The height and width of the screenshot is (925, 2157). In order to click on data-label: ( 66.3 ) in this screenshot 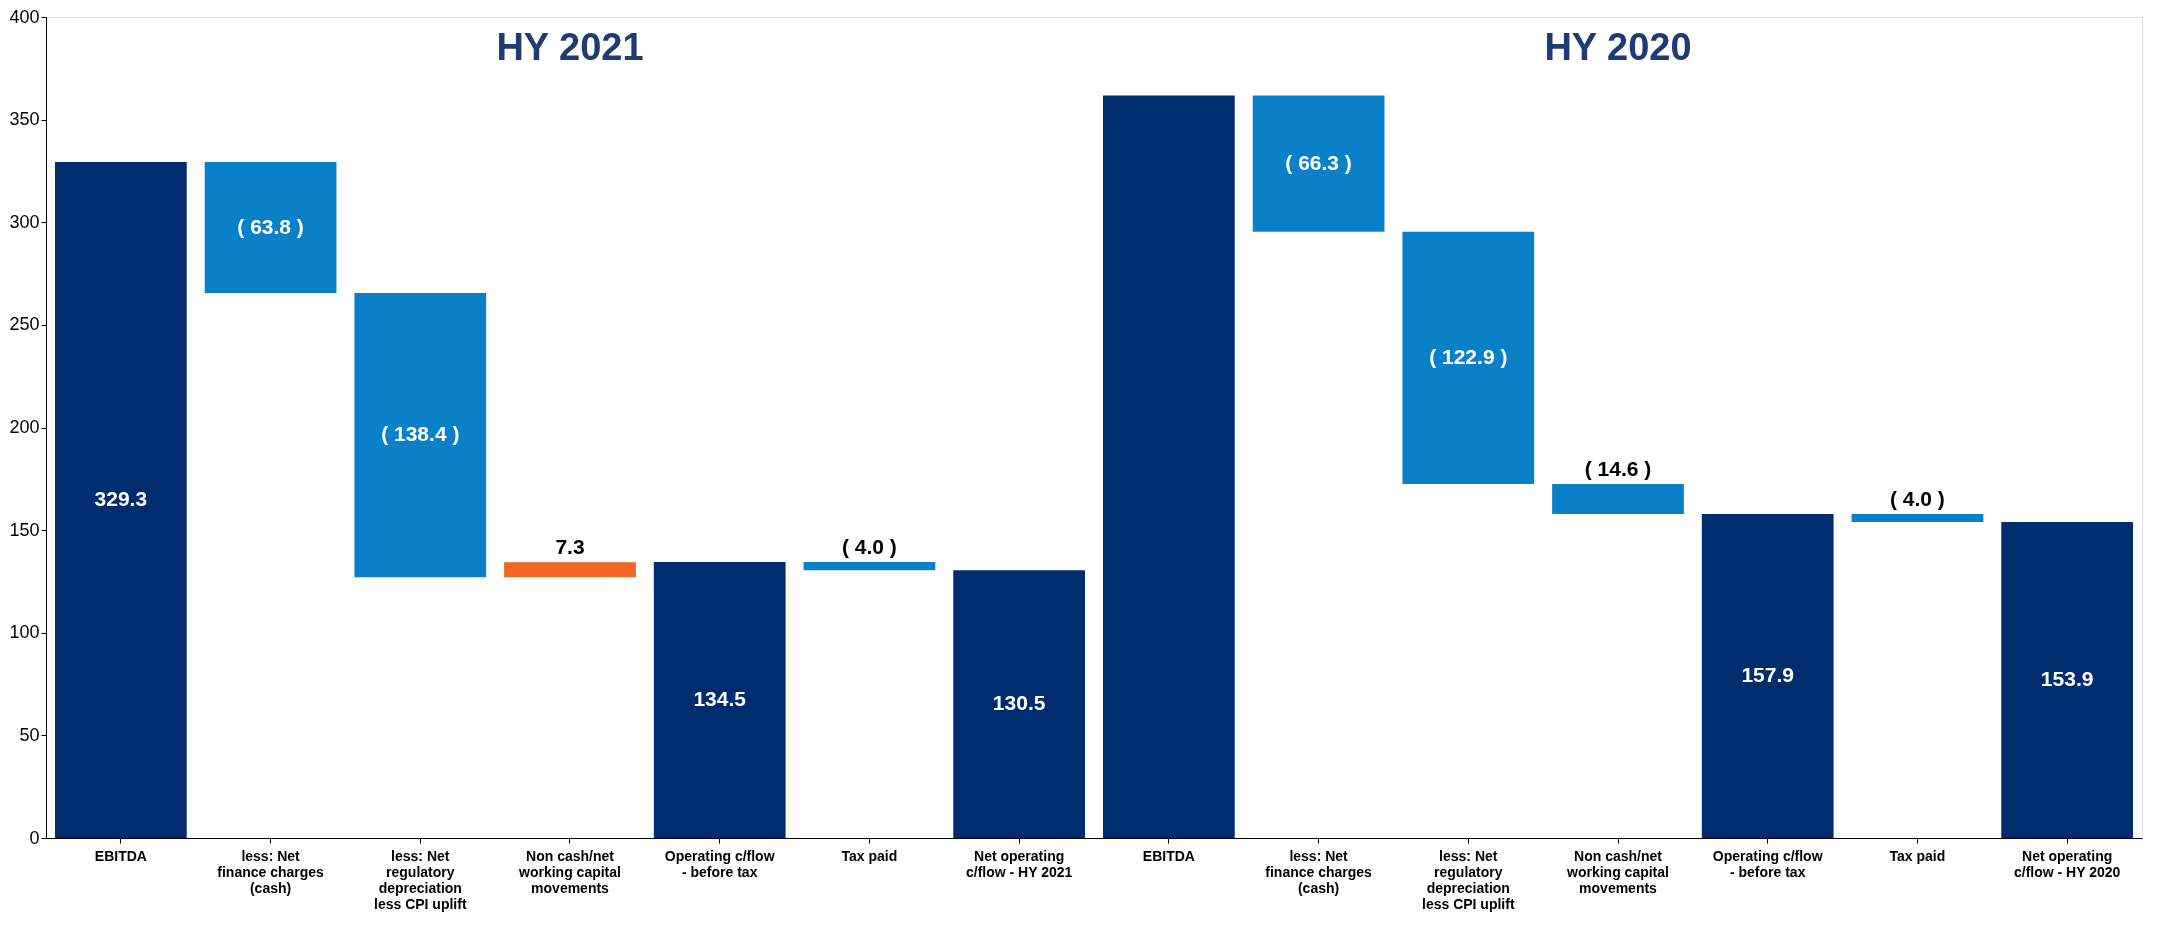, I will do `click(1318, 162)`.